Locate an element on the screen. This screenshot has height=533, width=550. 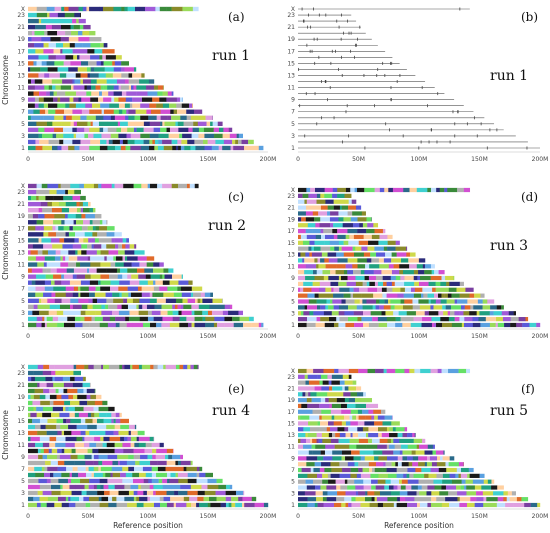
y-tick-label: 13 is located at coordinates (291, 435).